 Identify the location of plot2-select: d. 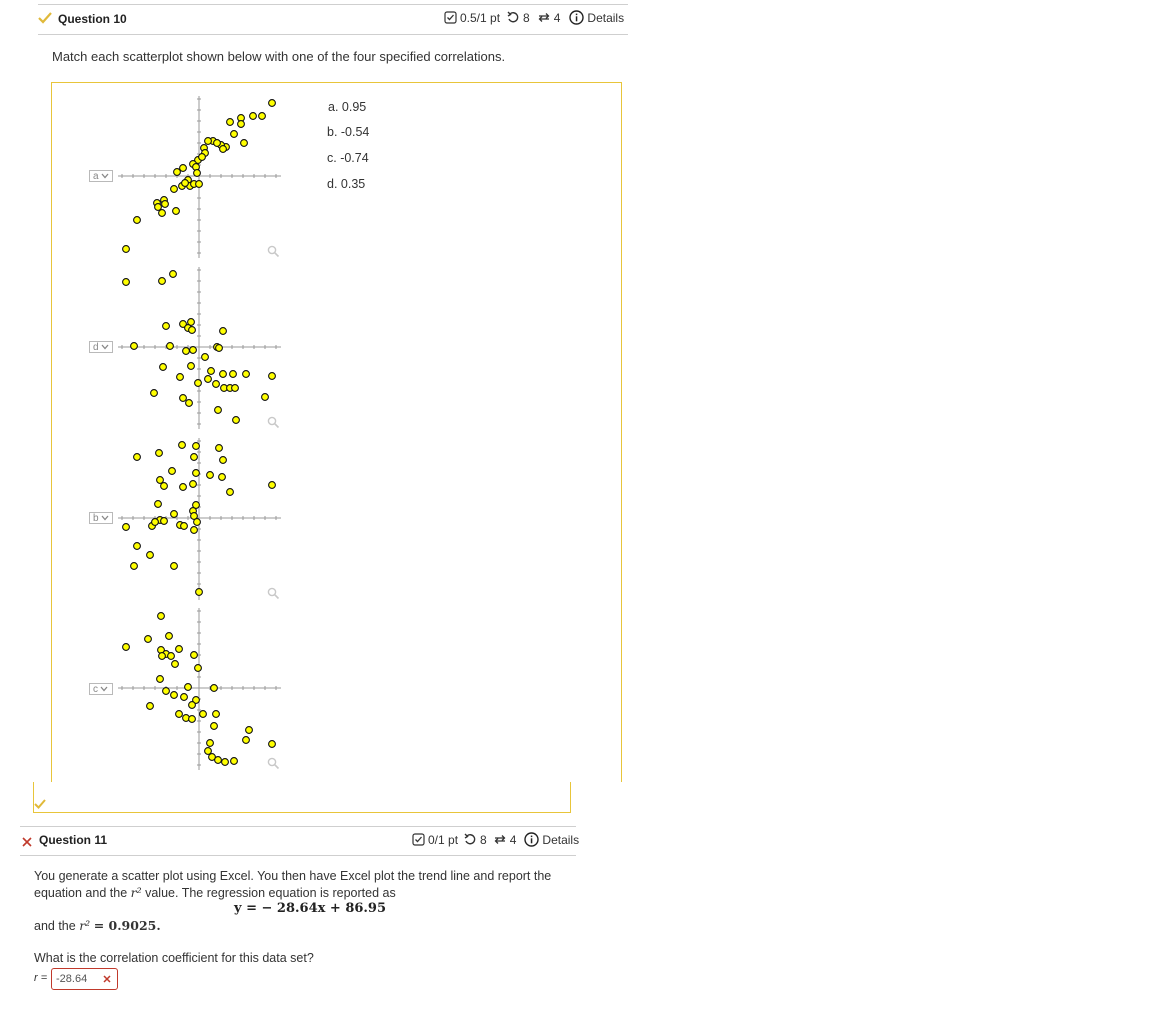
(101, 347).